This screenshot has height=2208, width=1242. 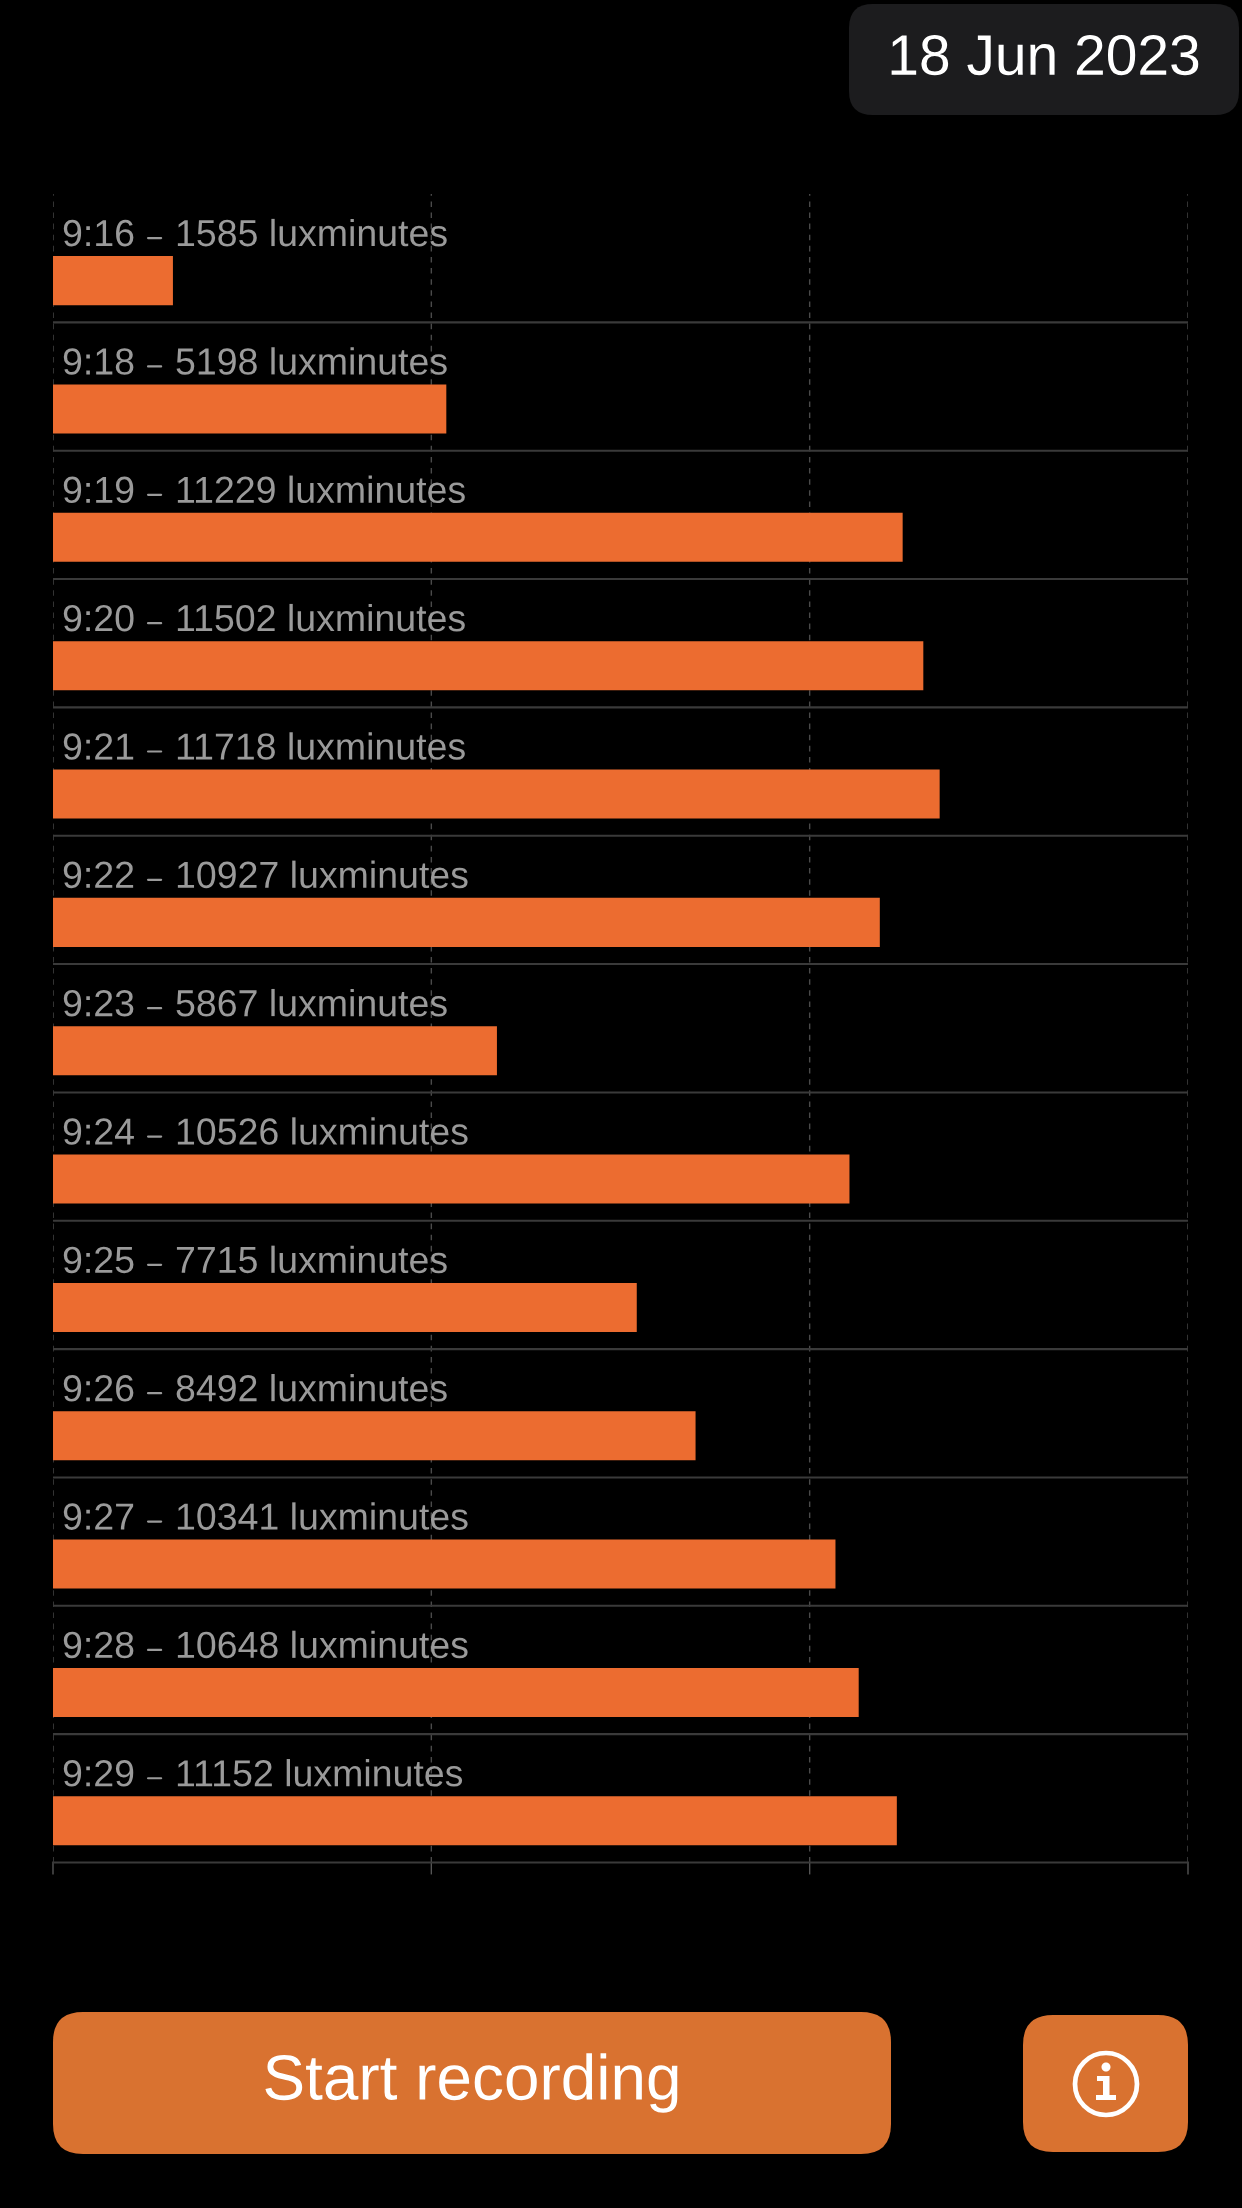 I want to click on data-label: 11152 luxminutes, so click(x=320, y=1773).